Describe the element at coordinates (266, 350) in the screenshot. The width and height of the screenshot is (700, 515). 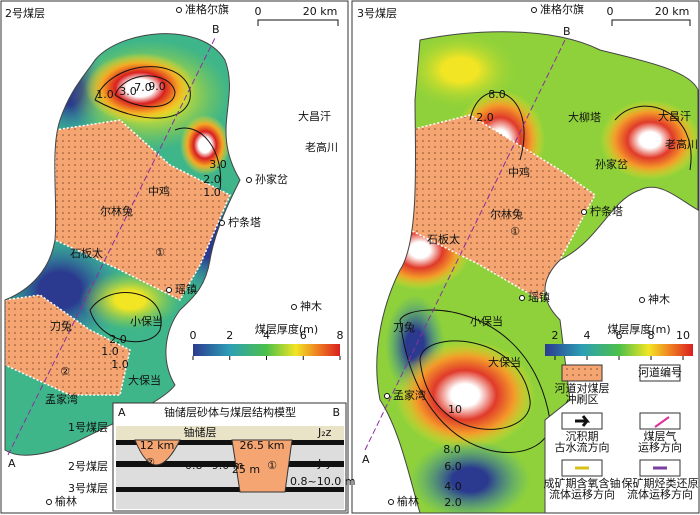
I see `left-colorbar` at that location.